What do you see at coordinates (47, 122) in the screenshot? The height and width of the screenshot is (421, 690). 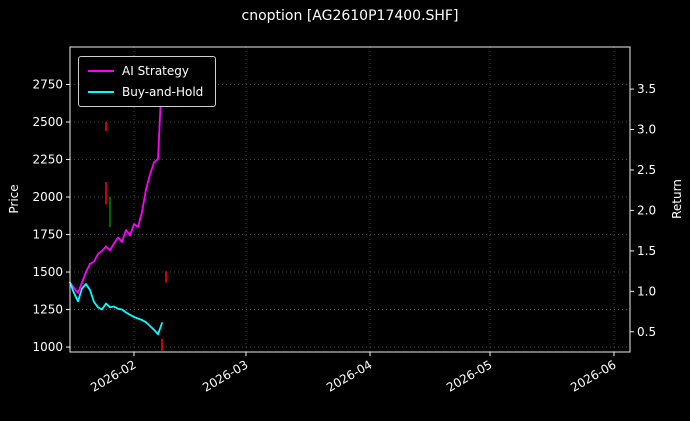 I see `svg-text: 2500` at bounding box center [47, 122].